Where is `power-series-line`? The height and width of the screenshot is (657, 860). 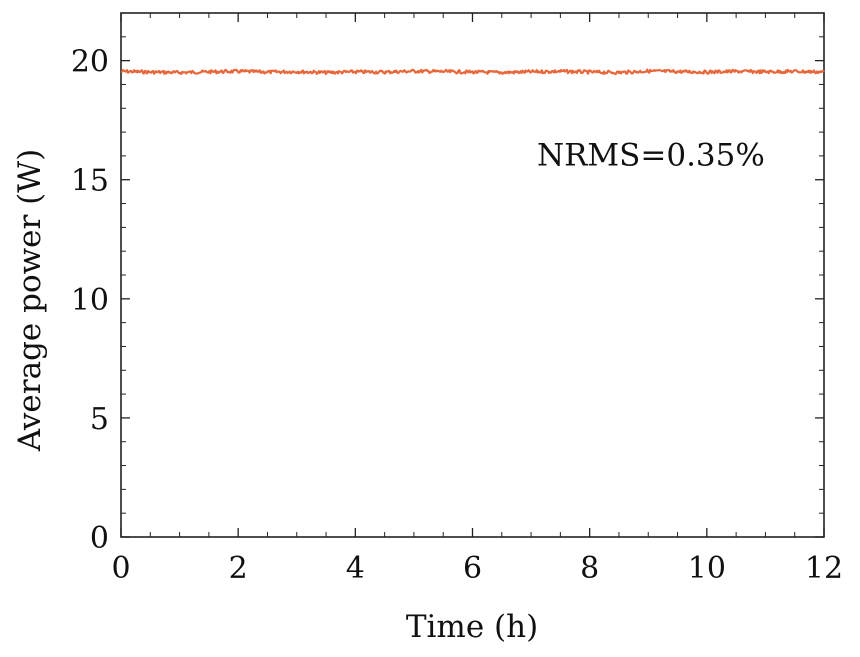
power-series-line is located at coordinates (472, 72).